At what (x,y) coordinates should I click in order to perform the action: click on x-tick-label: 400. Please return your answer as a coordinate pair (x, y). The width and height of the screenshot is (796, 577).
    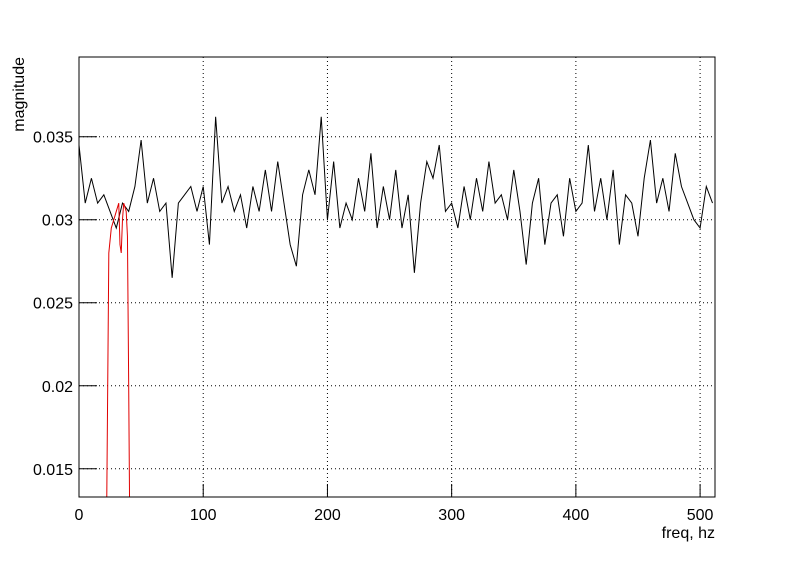
    Looking at the image, I should click on (576, 515).